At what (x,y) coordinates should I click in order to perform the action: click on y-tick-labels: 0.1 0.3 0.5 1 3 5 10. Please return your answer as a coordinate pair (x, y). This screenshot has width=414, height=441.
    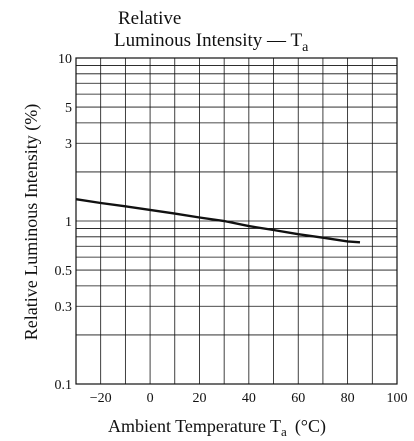
    Looking at the image, I should click on (64, 222).